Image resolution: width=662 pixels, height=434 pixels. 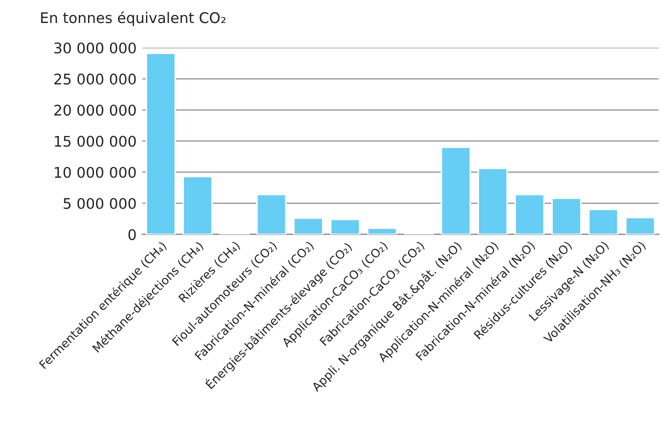 I want to click on y-tick-label: 10 000 000, so click(x=95, y=172).